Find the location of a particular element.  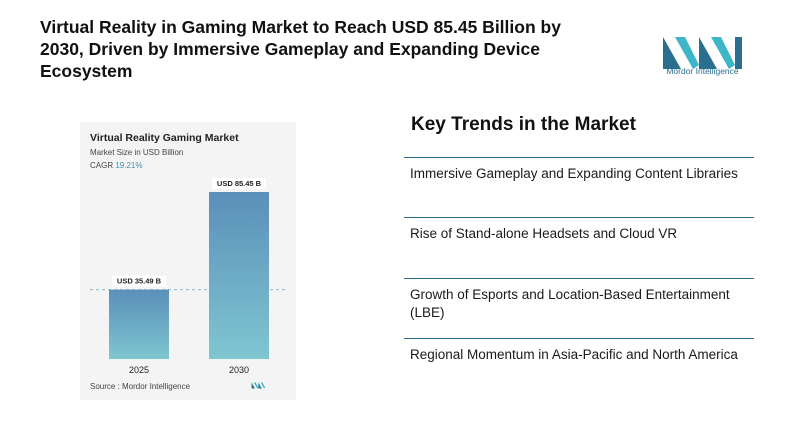

bar-2025 is located at coordinates (139, 324).